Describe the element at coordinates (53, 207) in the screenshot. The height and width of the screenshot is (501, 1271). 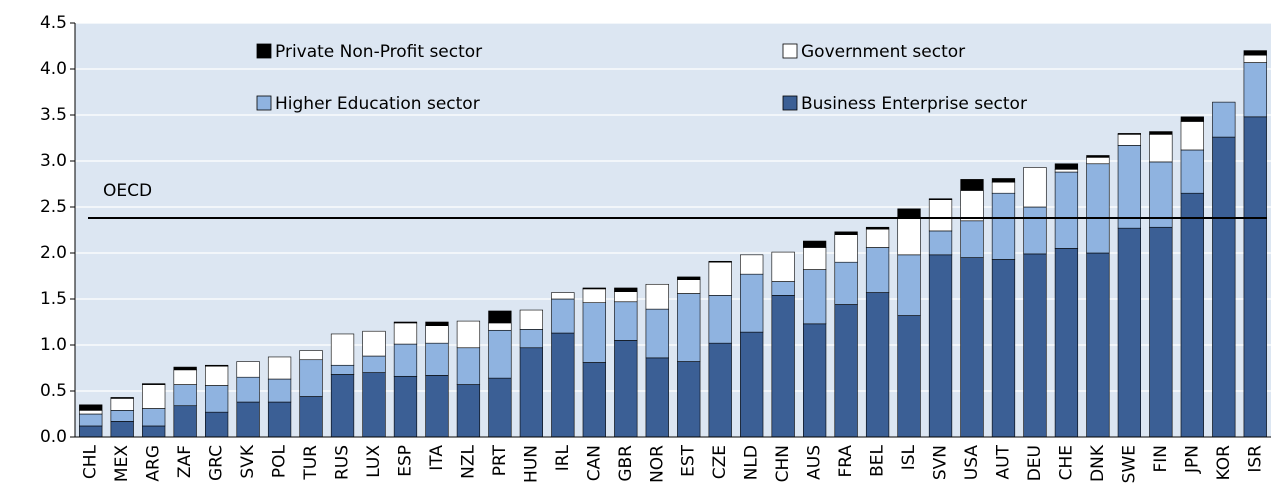
I see `y-tick-label: 2.5` at that location.